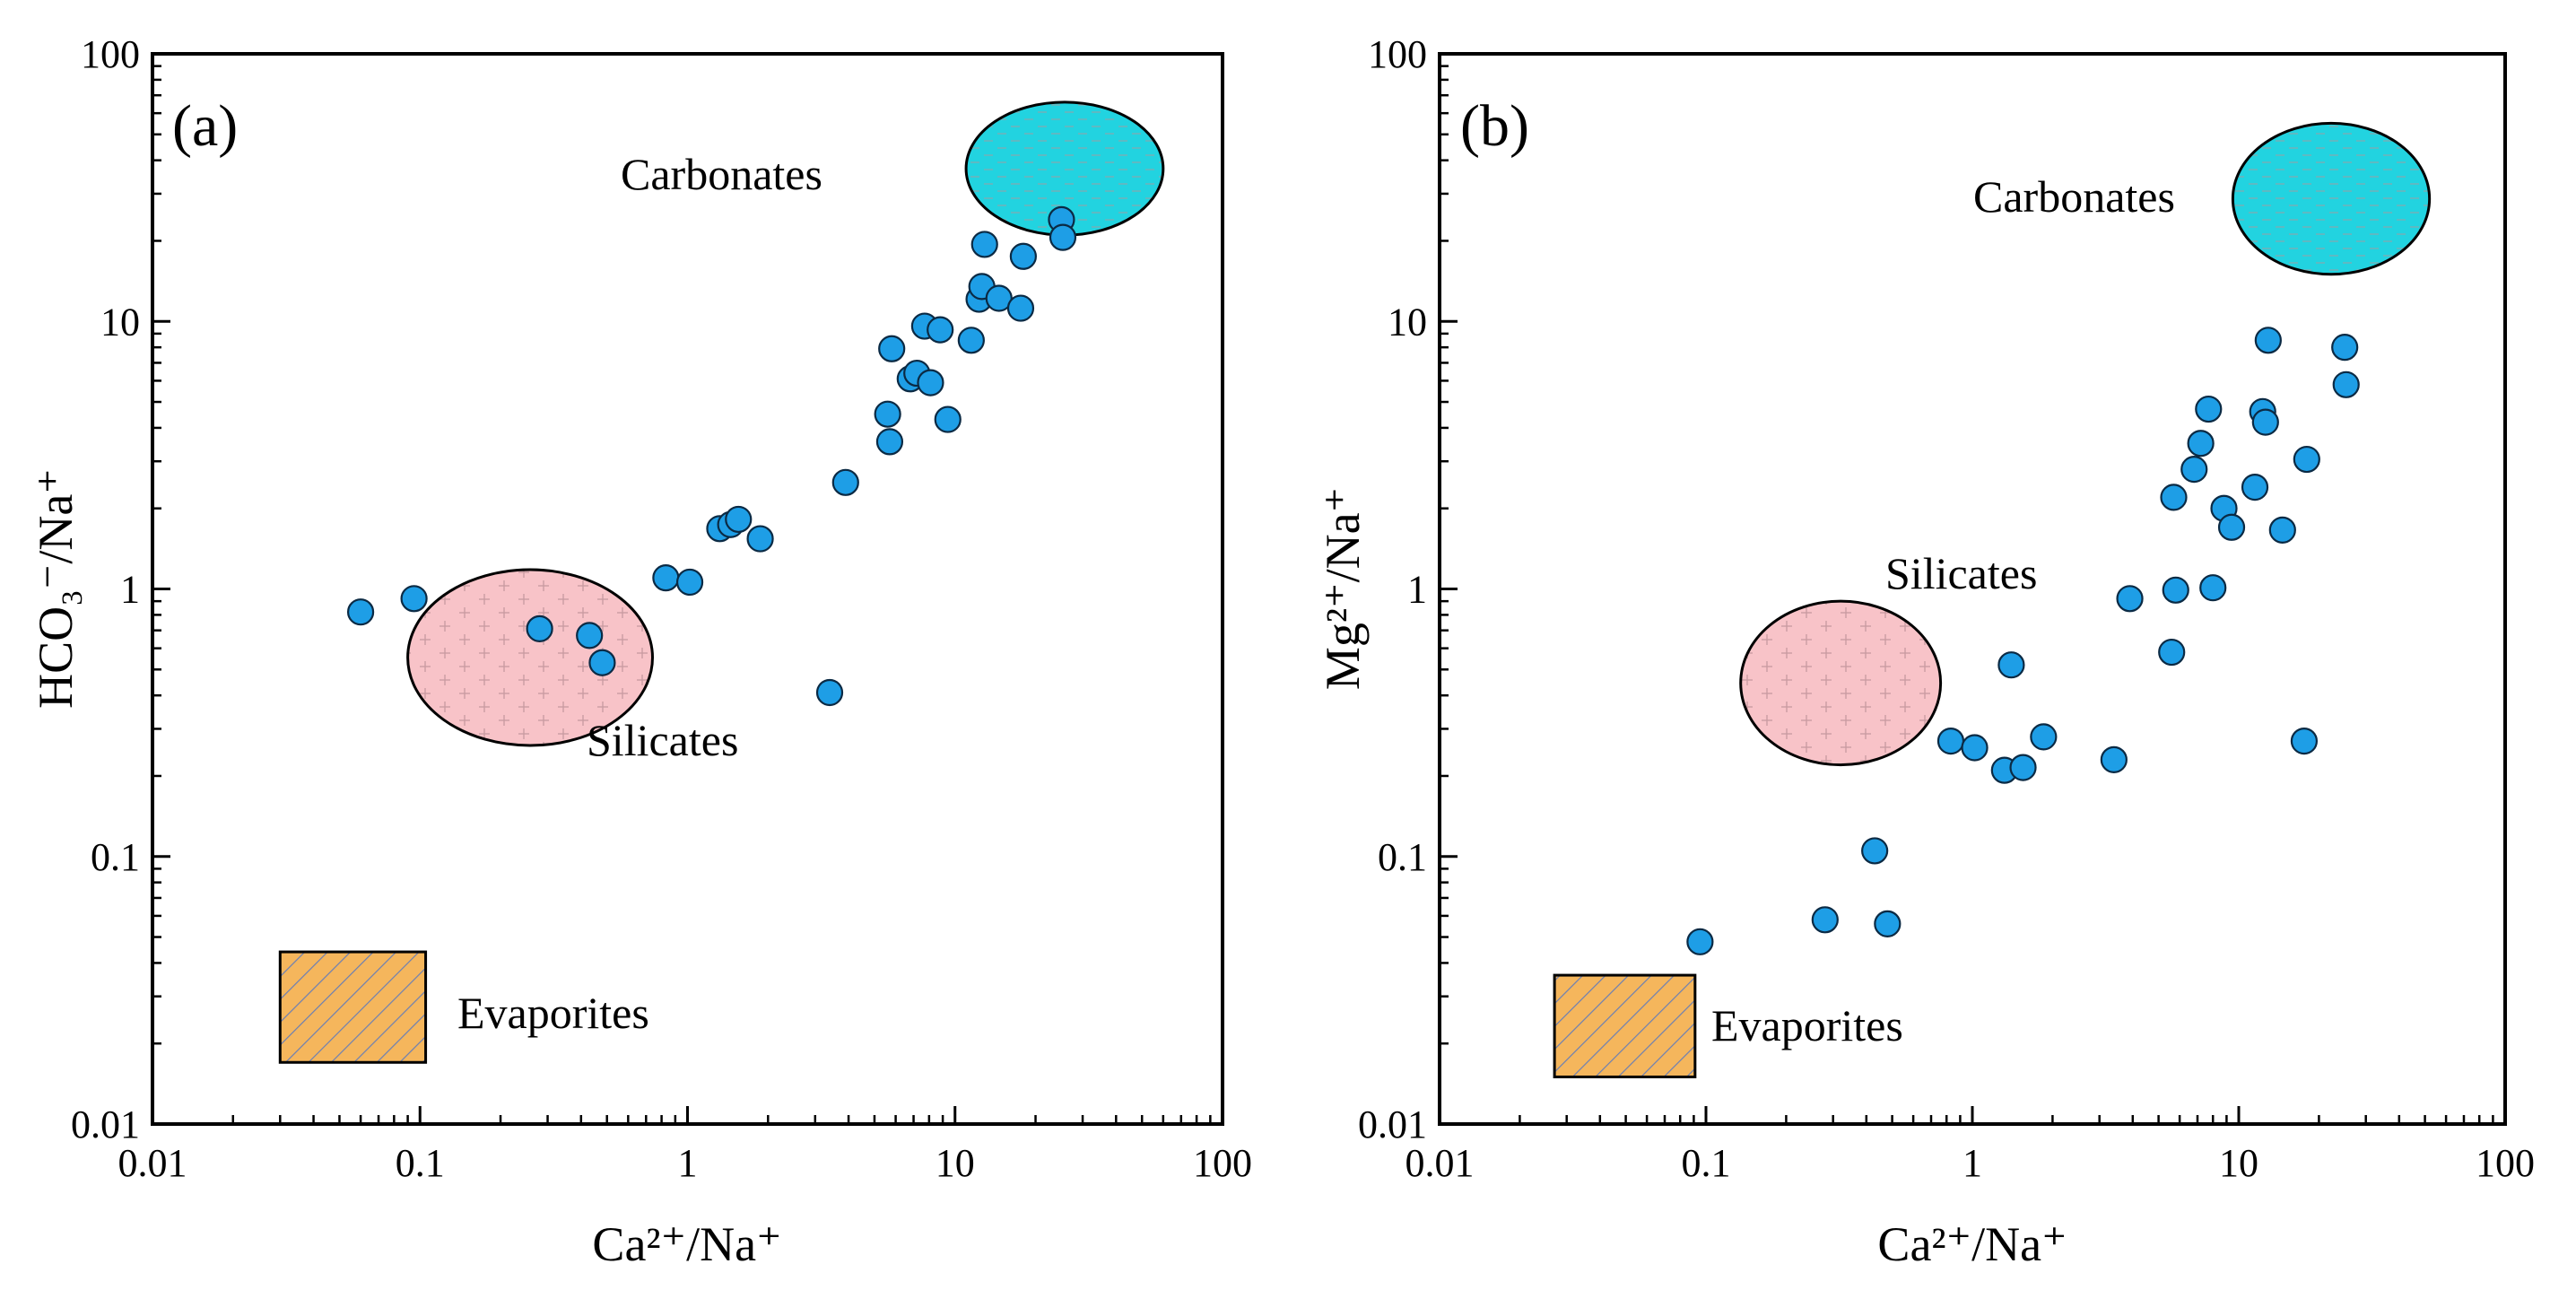 This screenshot has width=2576, height=1290. What do you see at coordinates (205, 126) in the screenshot?
I see `panel-a-tag: (a)` at bounding box center [205, 126].